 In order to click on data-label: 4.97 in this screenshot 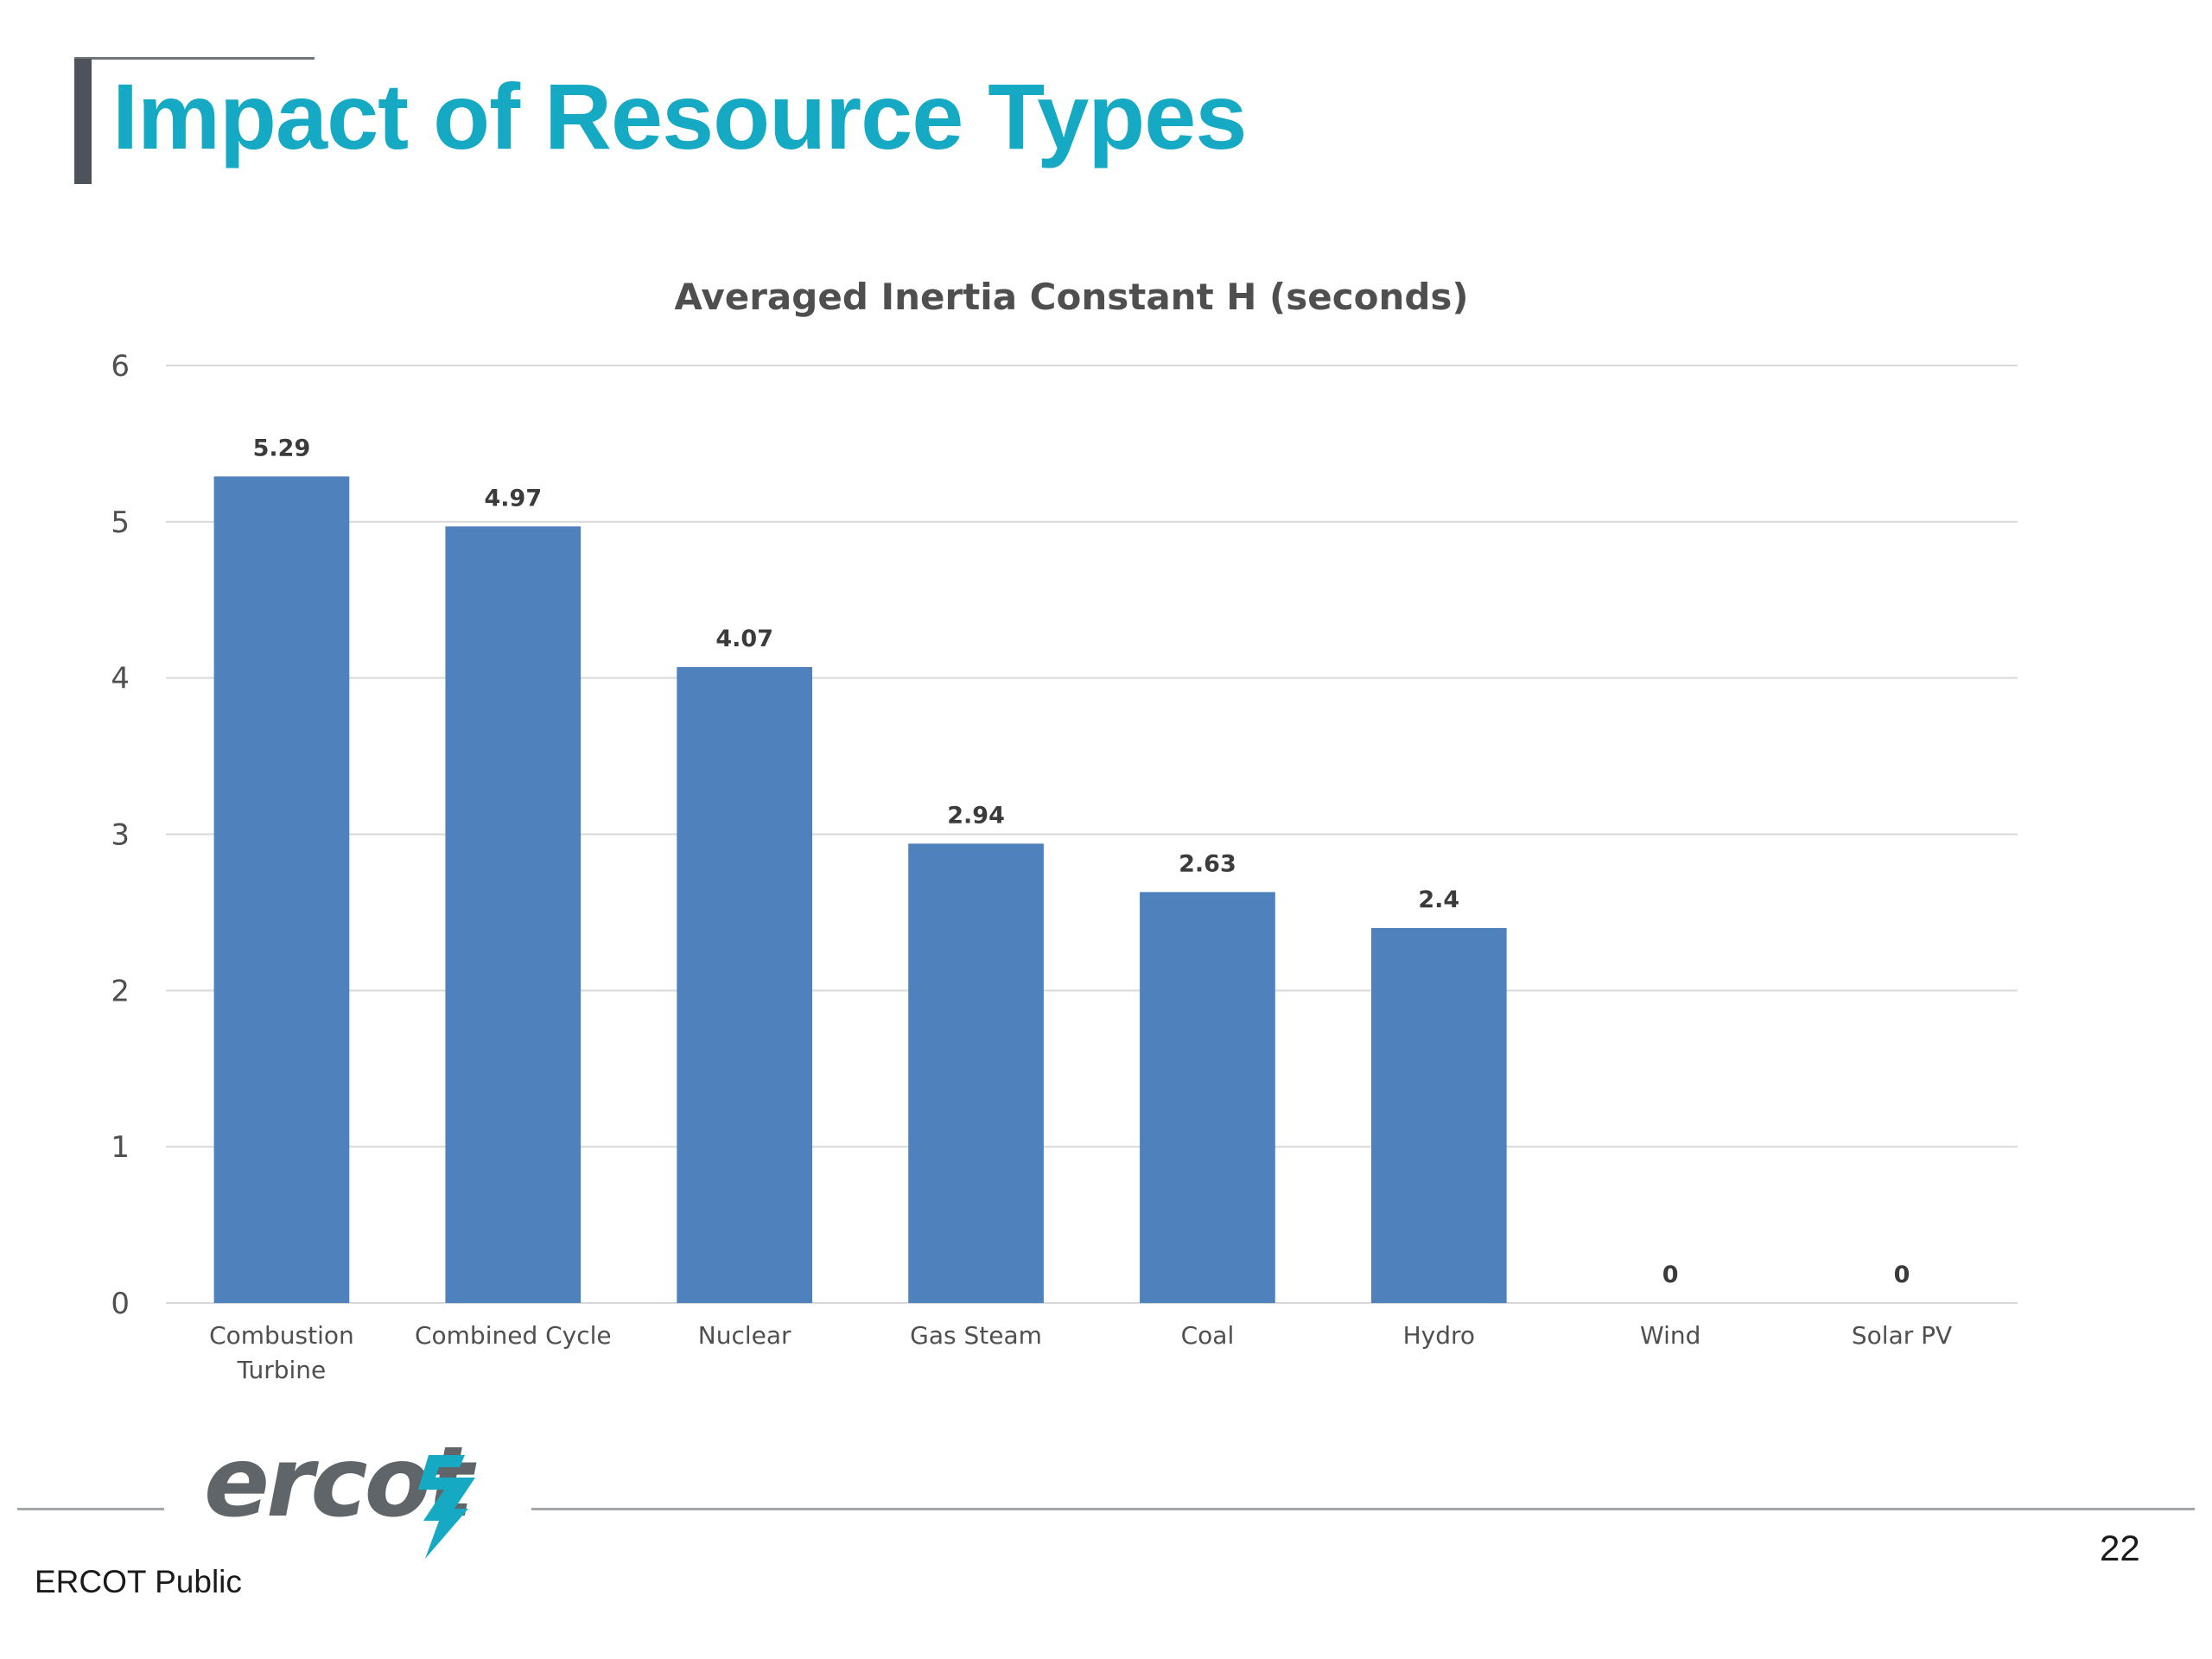, I will do `click(514, 498)`.